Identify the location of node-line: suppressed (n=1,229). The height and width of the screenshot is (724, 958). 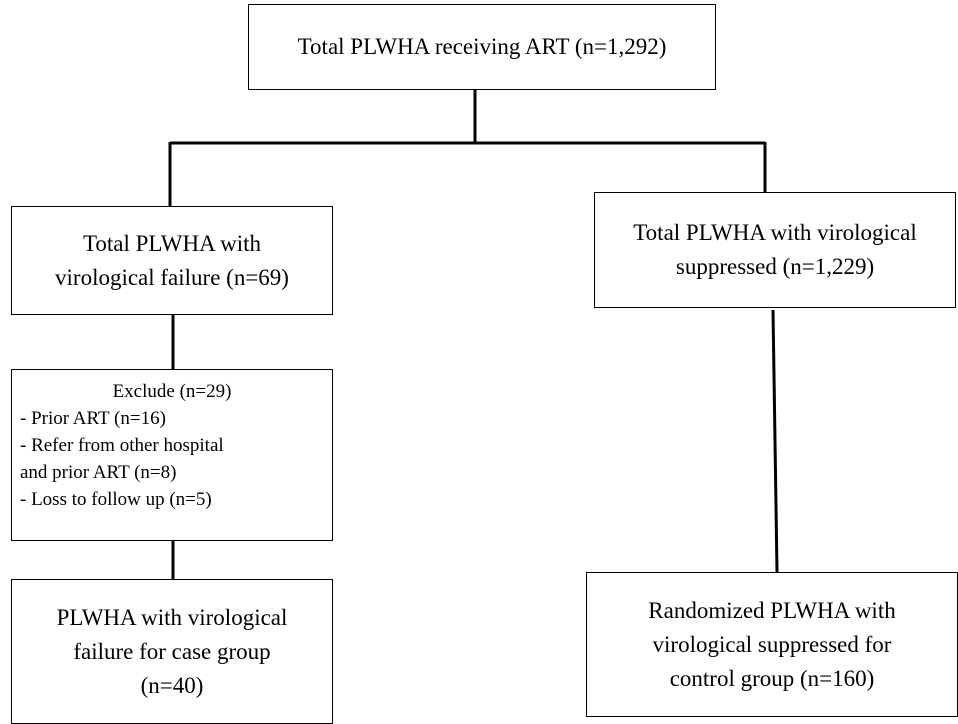
(775, 266).